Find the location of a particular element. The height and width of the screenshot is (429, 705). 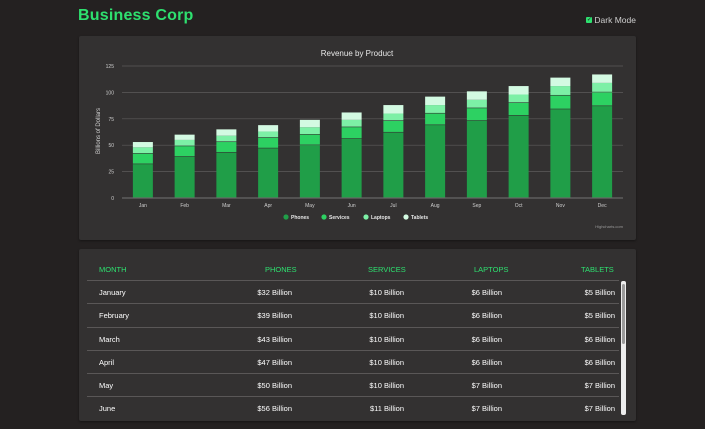

bar-tablets-apr is located at coordinates (268, 128).